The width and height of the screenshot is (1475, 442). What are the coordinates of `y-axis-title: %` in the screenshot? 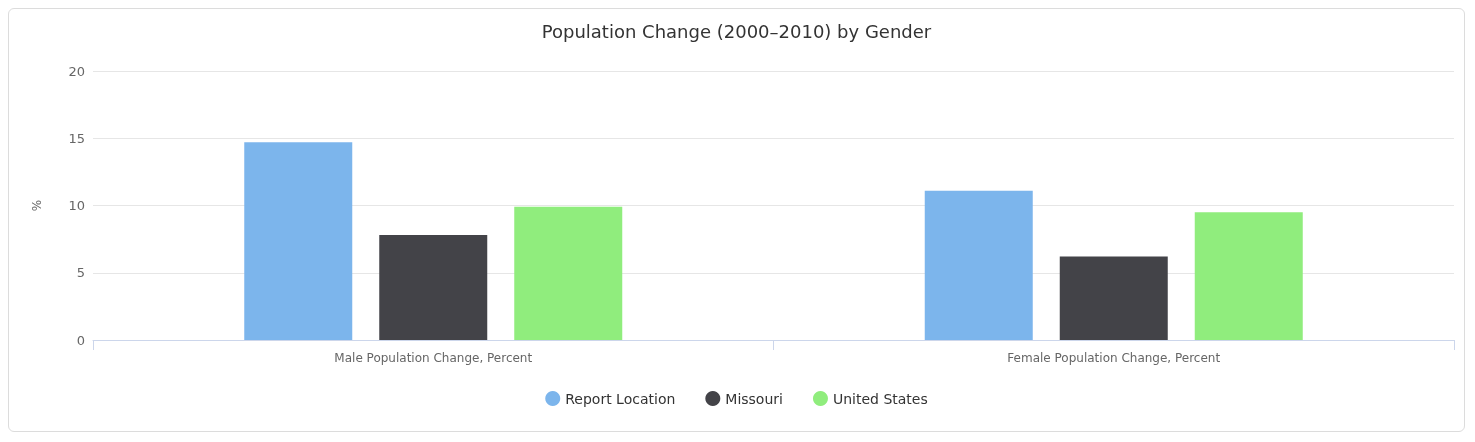 It's located at (37, 205).